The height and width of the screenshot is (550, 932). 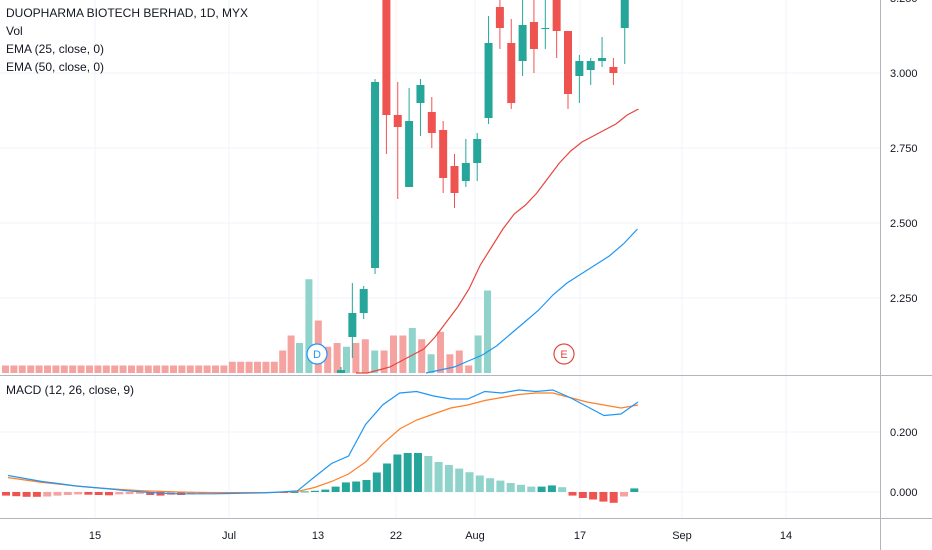 I want to click on macd-line, so click(x=323, y=442).